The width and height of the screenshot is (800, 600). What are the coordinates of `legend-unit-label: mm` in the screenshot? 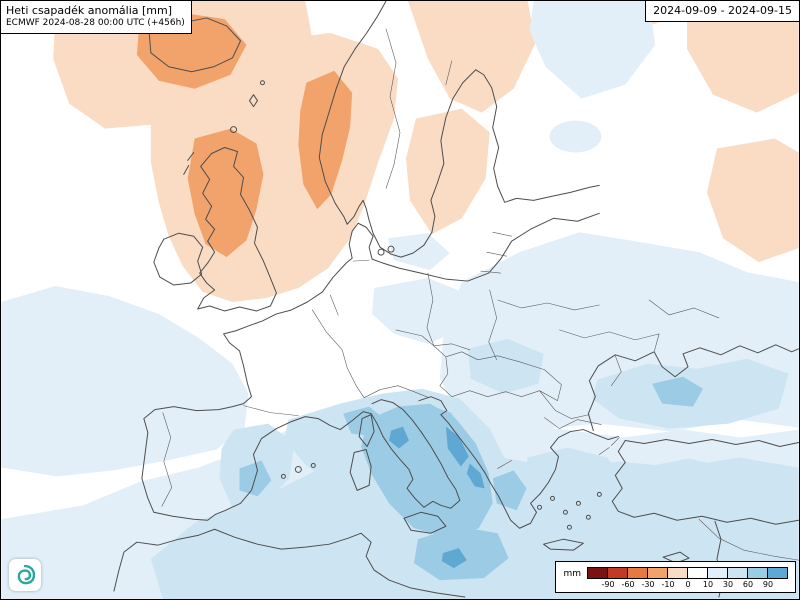 It's located at (572, 574).